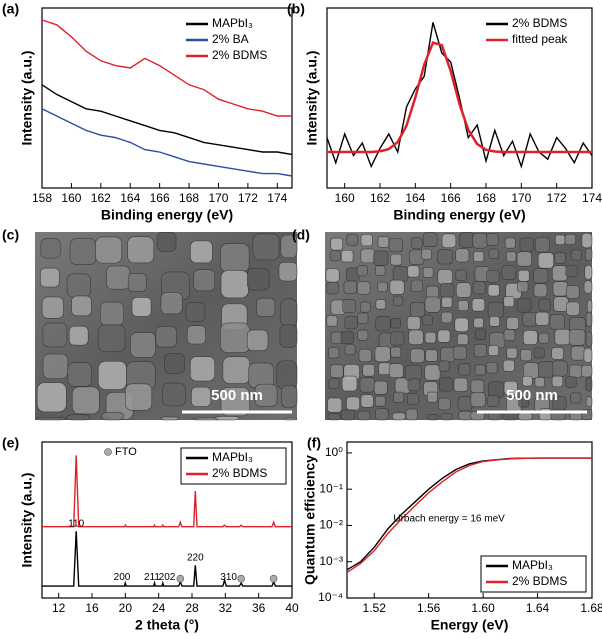 Image resolution: width=602 pixels, height=639 pixels. I want to click on y-tick-label: 10⁰, so click(334, 452).